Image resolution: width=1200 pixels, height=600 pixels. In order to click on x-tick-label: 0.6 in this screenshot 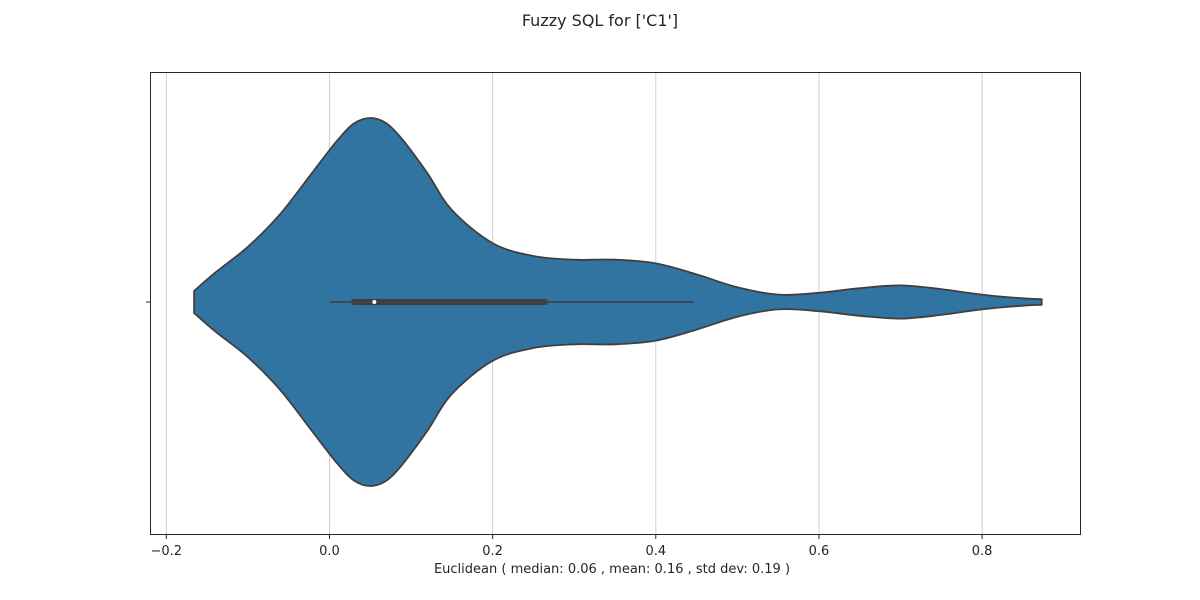, I will do `click(819, 551)`.